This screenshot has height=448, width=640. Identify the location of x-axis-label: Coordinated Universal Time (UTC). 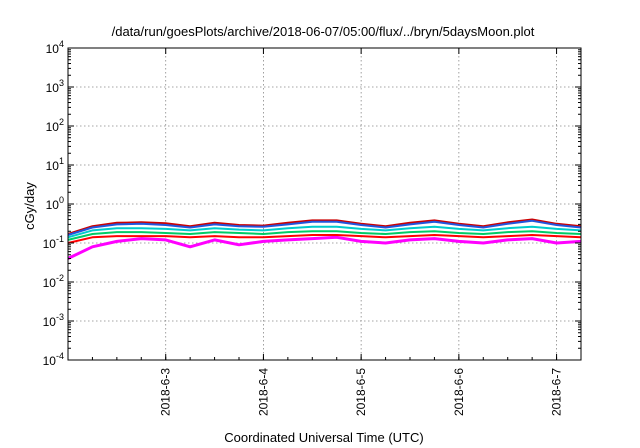
(323, 437).